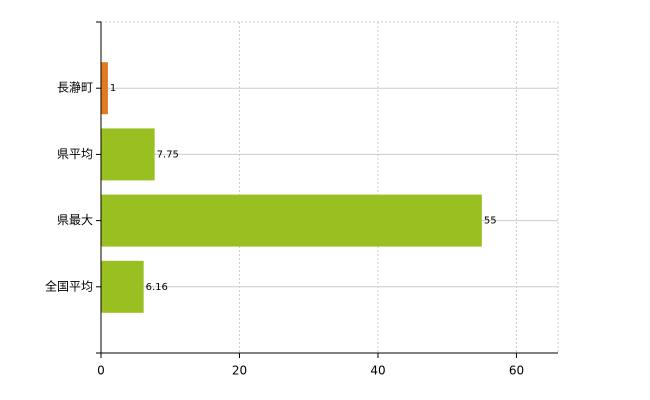 Image resolution: width=650 pixels, height=400 pixels. What do you see at coordinates (490, 221) in the screenshot?
I see `data-label: 55` at bounding box center [490, 221].